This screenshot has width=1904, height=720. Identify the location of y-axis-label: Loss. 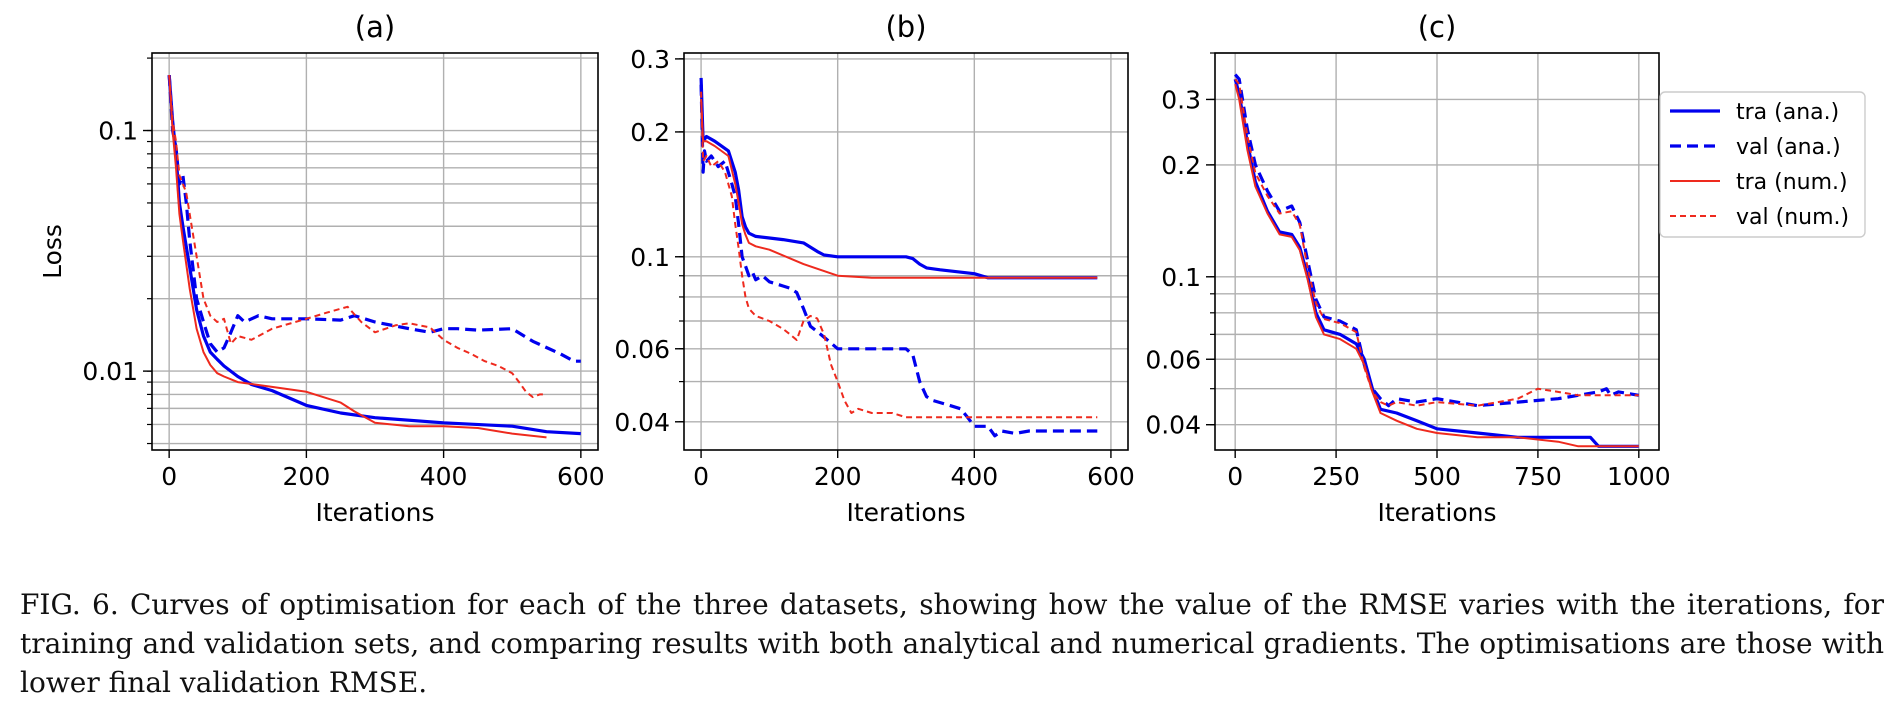
(52, 251).